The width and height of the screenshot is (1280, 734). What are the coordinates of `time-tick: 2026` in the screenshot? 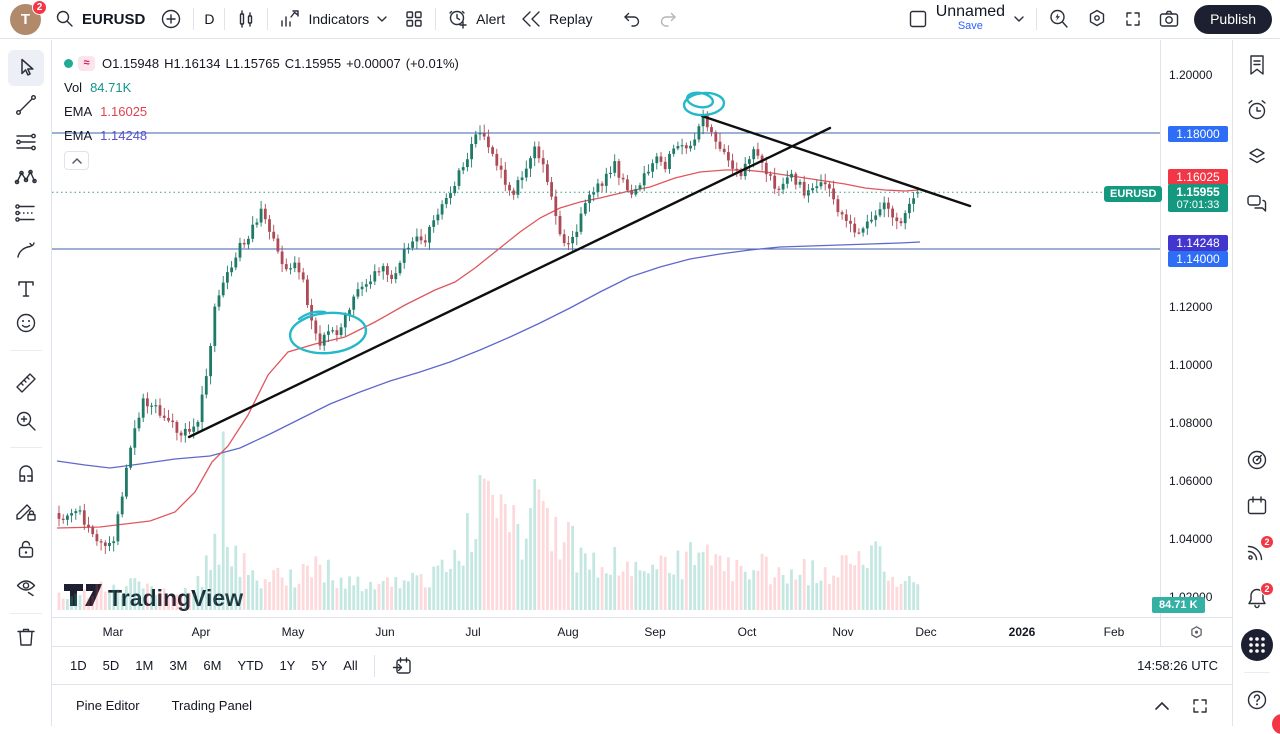 It's located at (1022, 632).